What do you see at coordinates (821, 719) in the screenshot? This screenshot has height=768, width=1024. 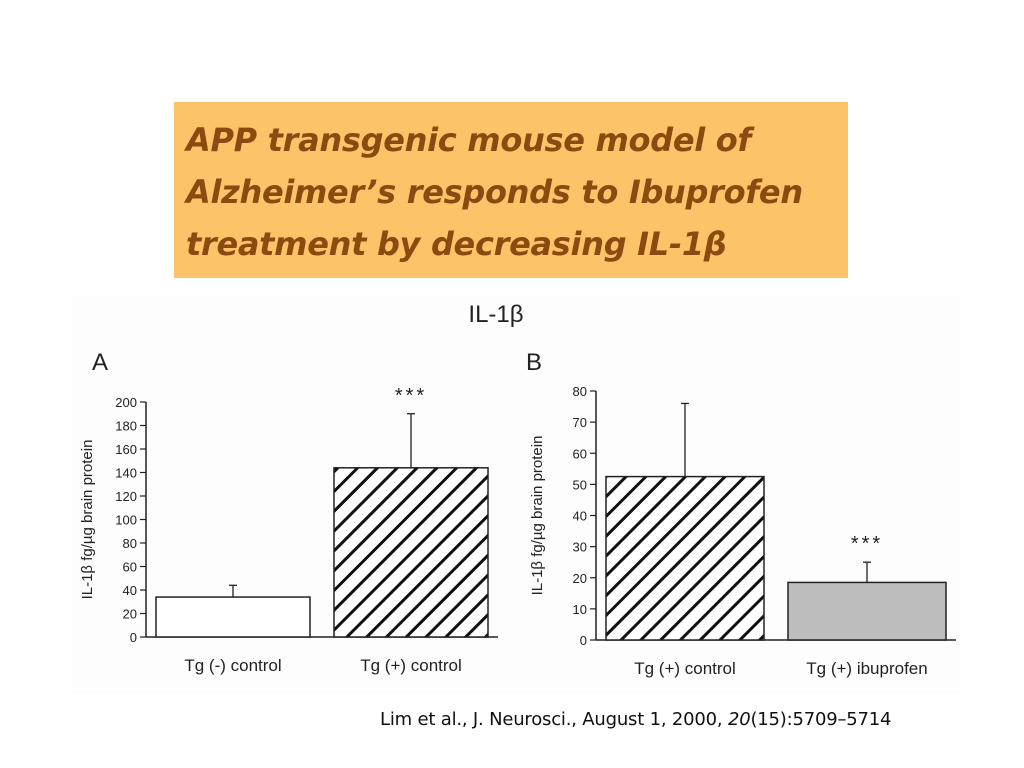 I see `citation-suffix: (15):5709–5714` at bounding box center [821, 719].